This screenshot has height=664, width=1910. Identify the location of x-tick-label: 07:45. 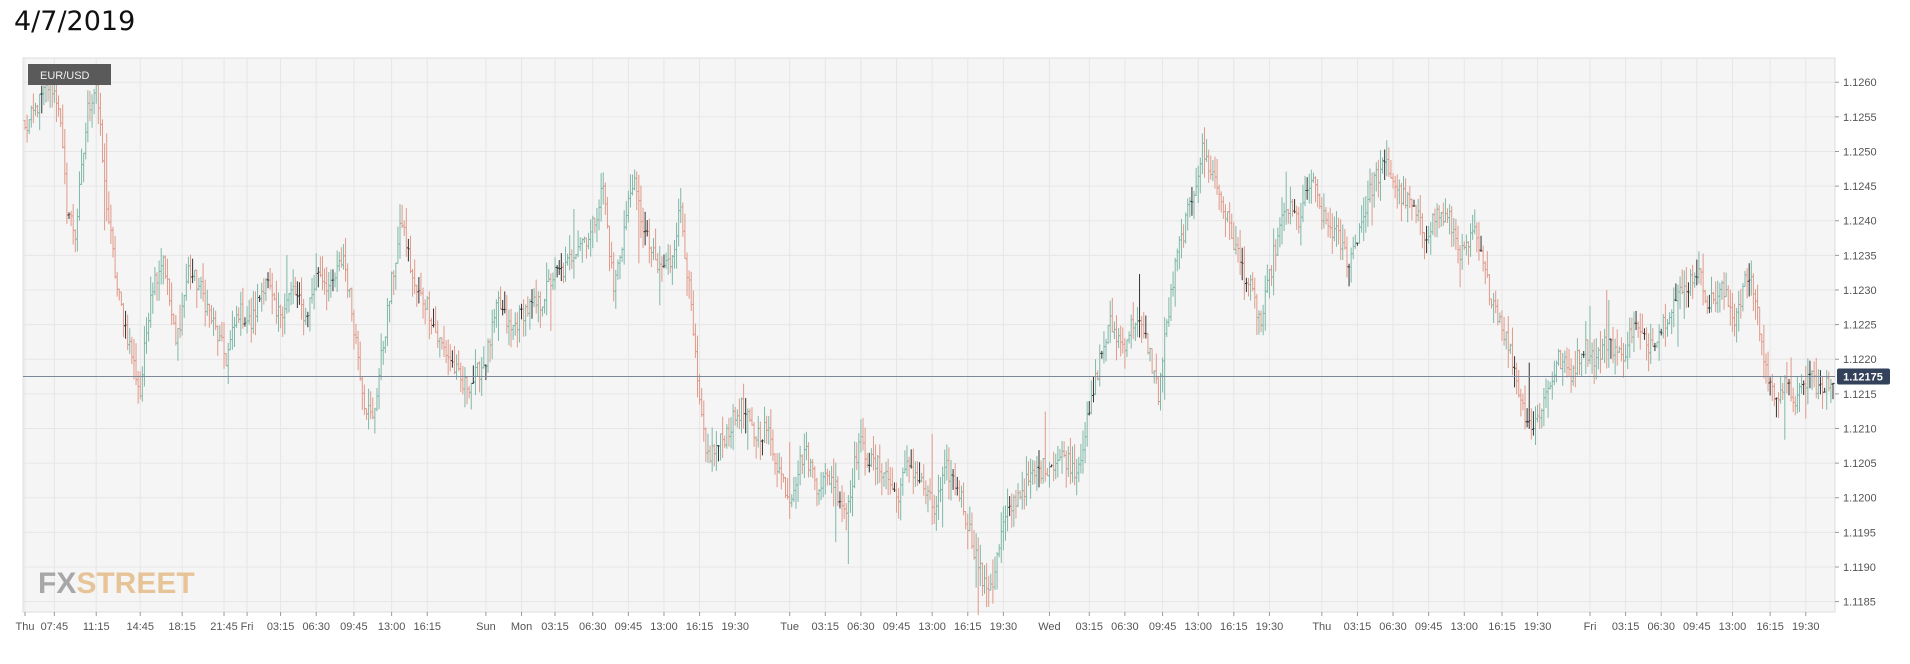
(55, 627).